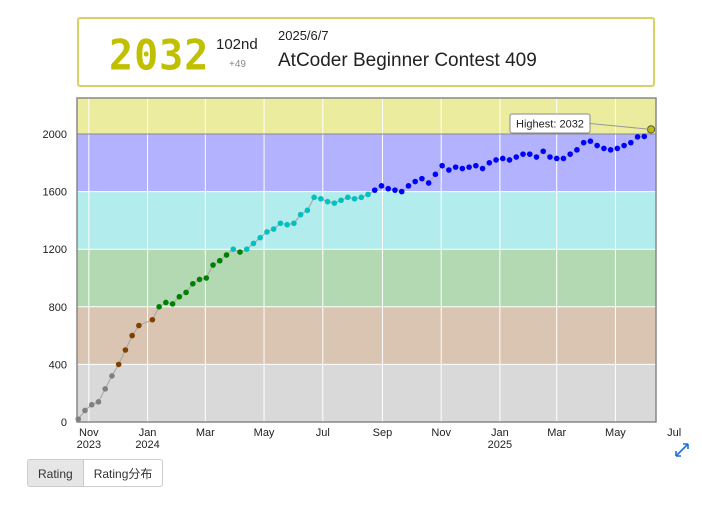 Image resolution: width=702 pixels, height=505 pixels. Describe the element at coordinates (55, 250) in the screenshot. I see `y-tick-label: 1200` at that location.